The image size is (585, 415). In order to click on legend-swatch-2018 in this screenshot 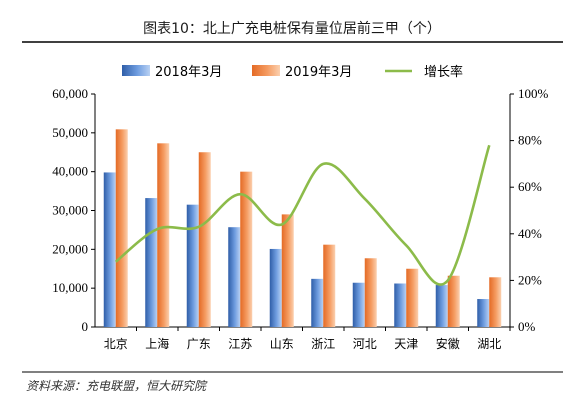, I will do `click(136, 70)`.